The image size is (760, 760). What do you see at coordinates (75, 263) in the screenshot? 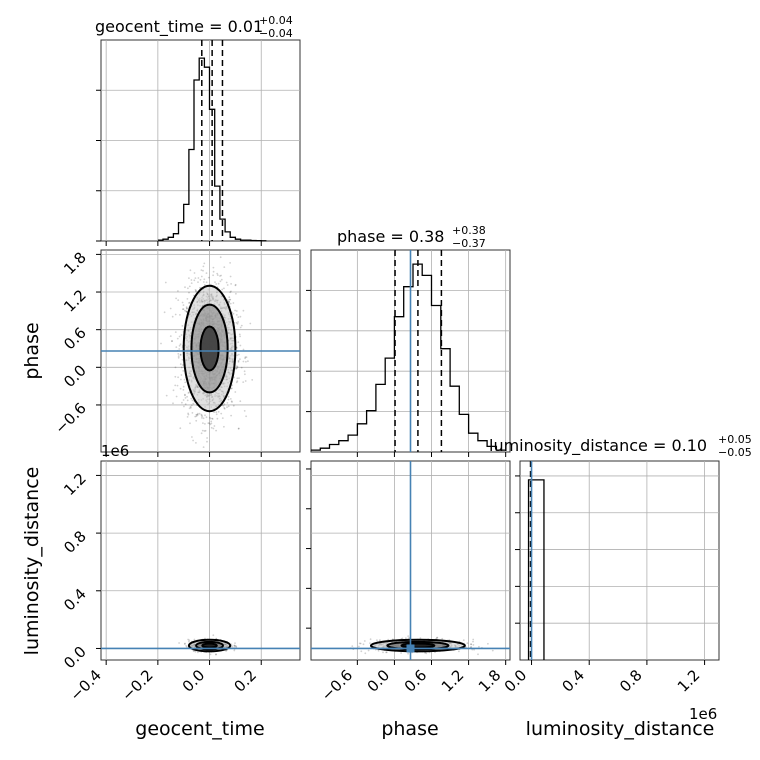
I see `phase-axis-ytick-label: 1.8` at bounding box center [75, 263].